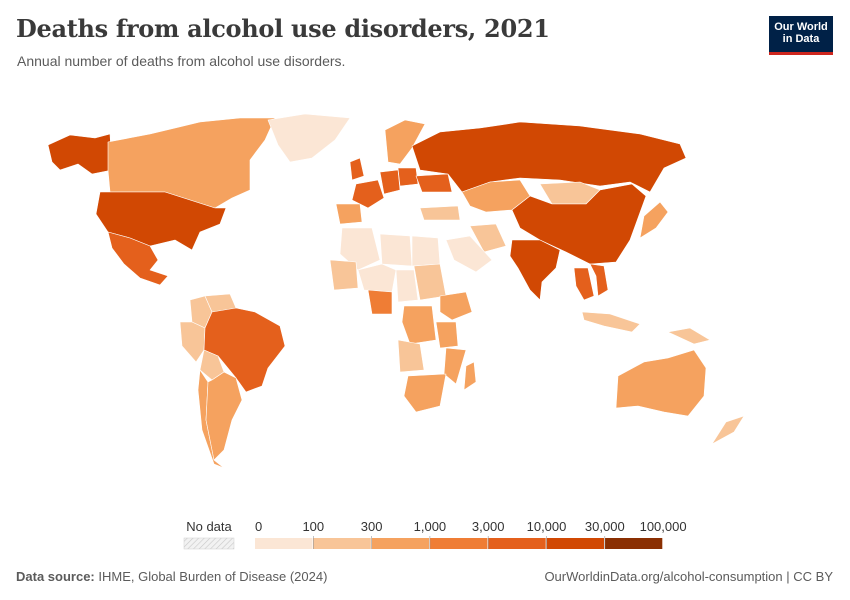 The width and height of the screenshot is (850, 600). Describe the element at coordinates (447, 335) in the screenshot. I see `region-tanzania` at that location.